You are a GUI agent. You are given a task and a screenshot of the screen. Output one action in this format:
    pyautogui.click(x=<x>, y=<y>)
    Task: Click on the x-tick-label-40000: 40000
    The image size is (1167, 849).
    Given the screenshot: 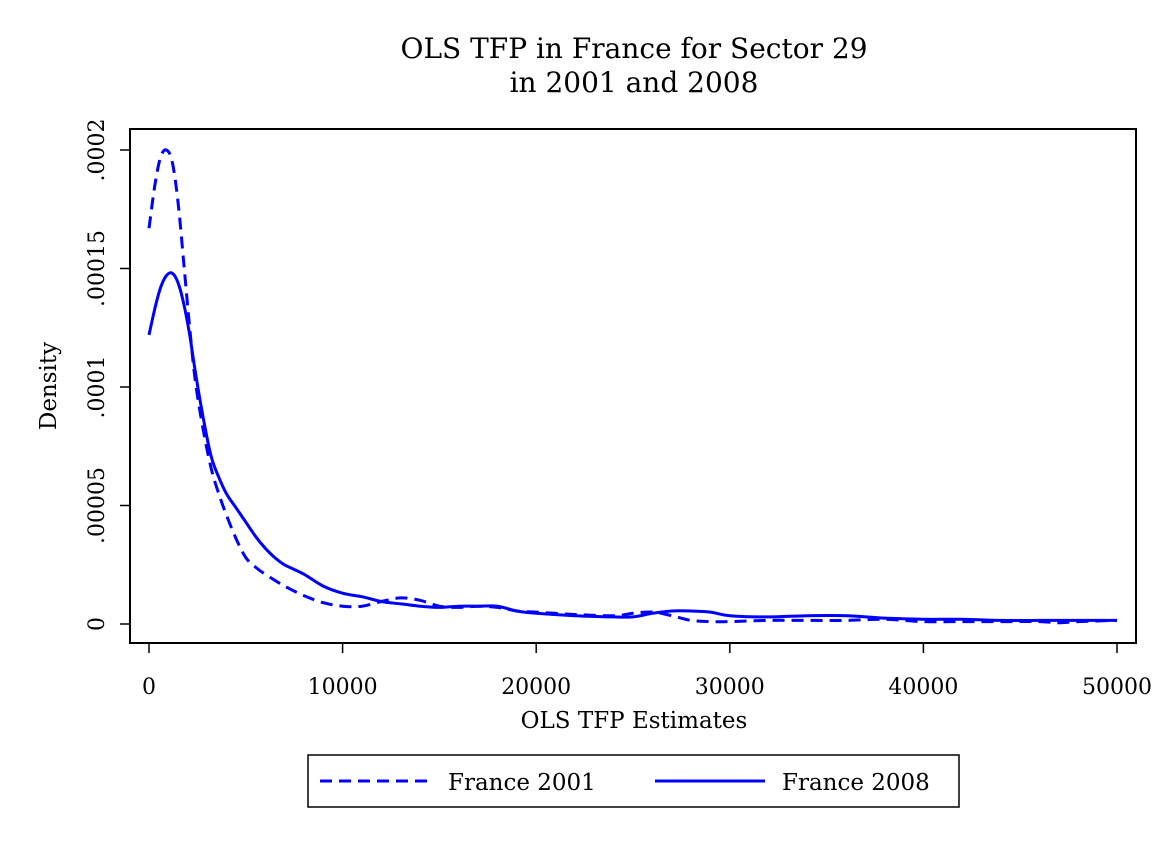 What is the action you would take?
    pyautogui.click(x=923, y=687)
    